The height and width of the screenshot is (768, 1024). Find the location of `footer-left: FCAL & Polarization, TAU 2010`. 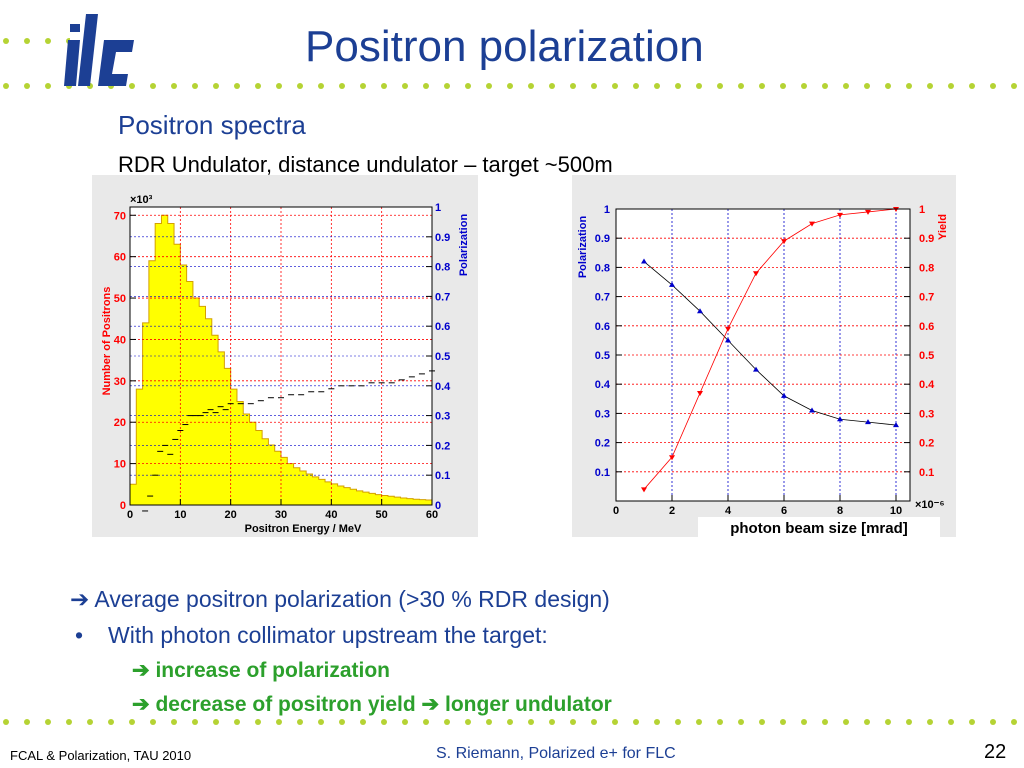

footer-left: FCAL & Polarization, TAU 2010 is located at coordinates (101, 755).